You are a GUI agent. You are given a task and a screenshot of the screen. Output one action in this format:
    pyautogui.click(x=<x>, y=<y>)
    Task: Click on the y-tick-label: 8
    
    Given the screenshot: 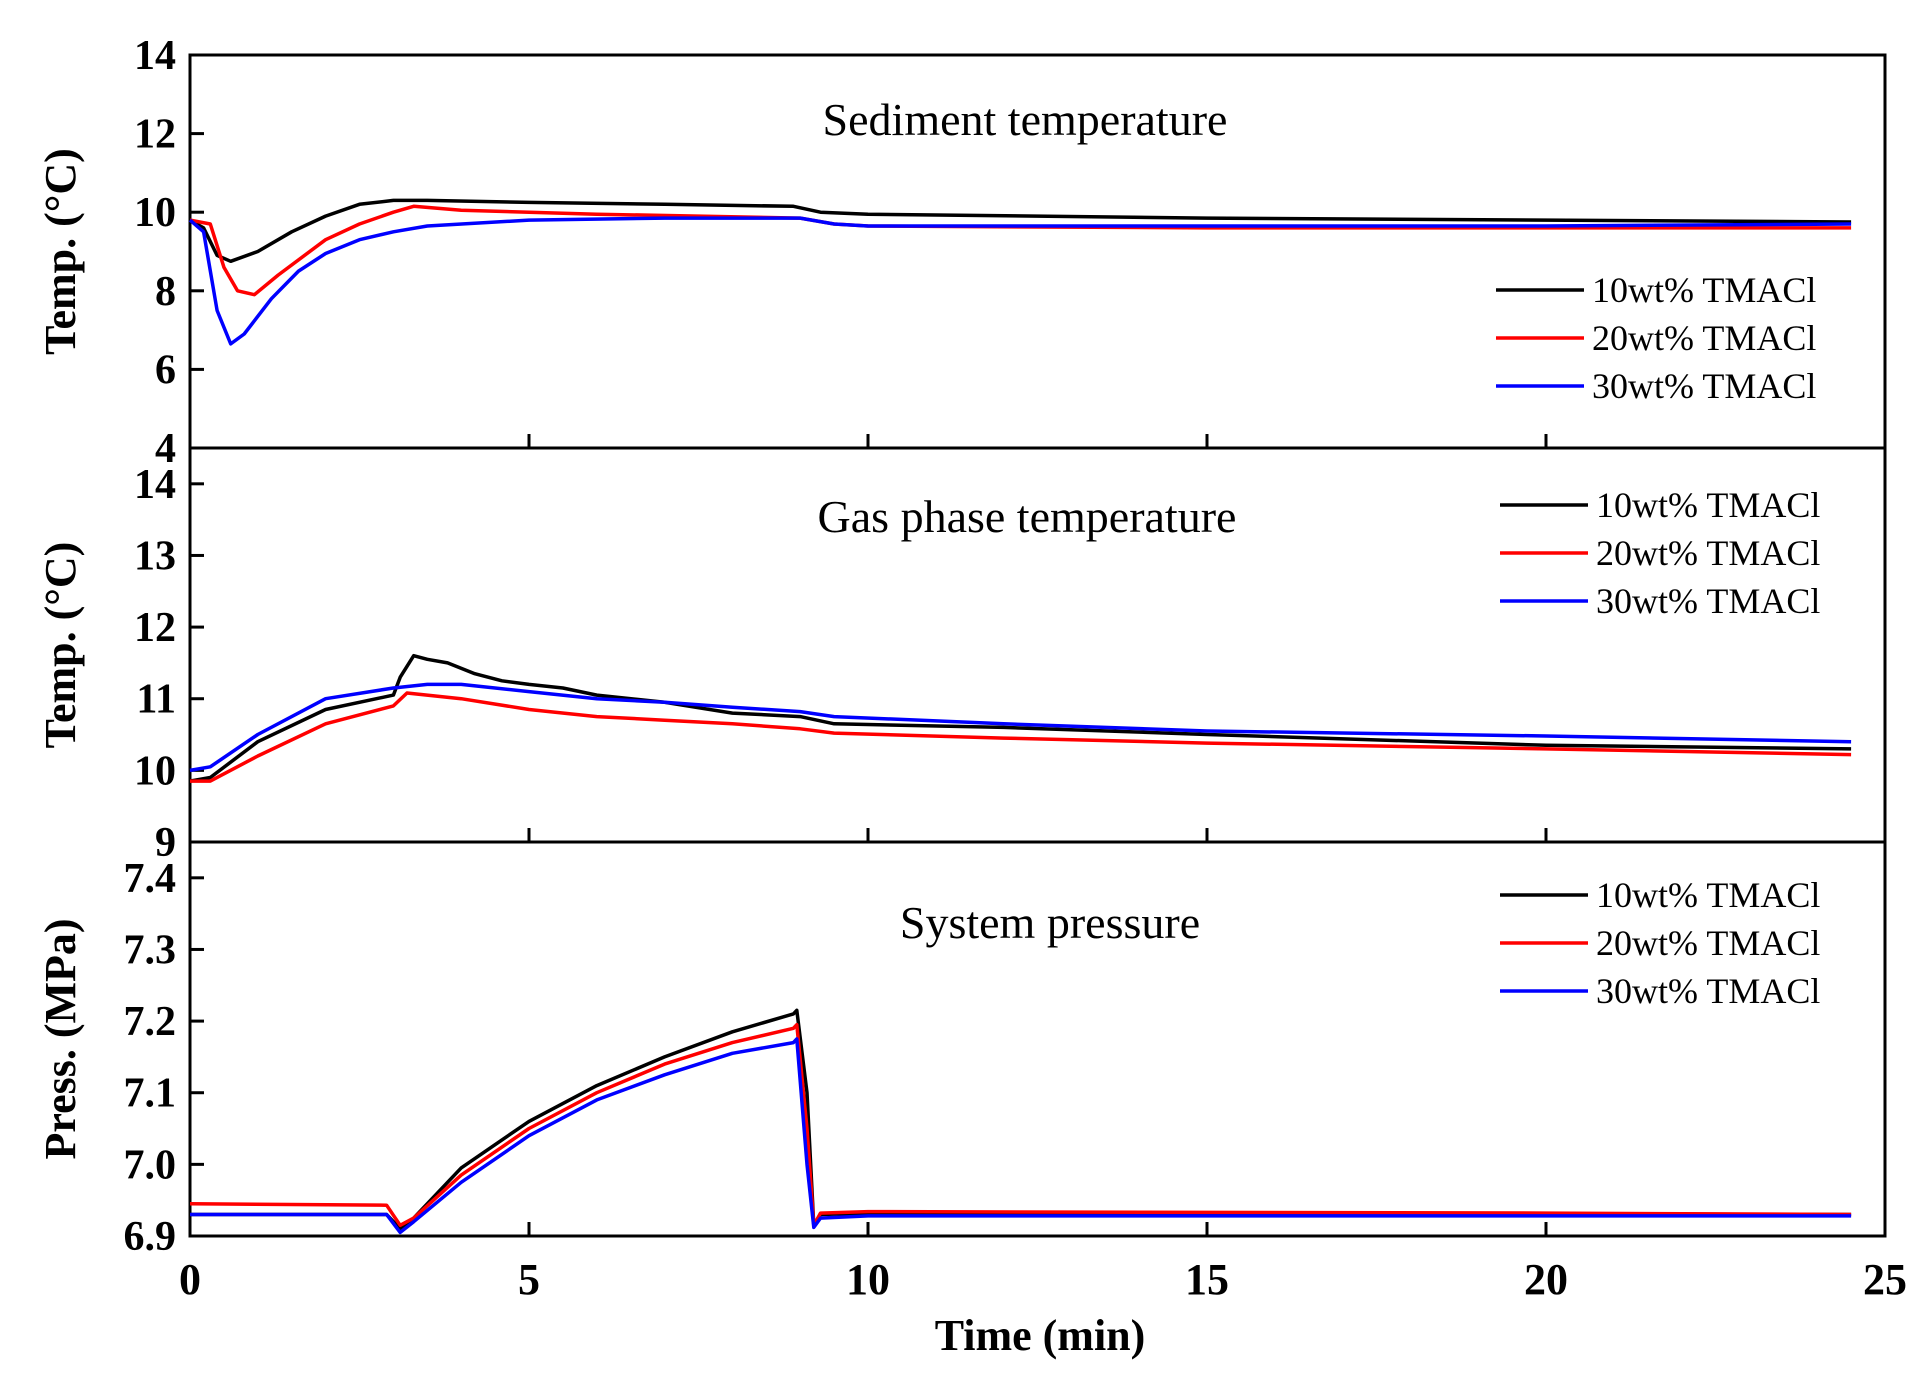 What is the action you would take?
    pyautogui.click(x=165, y=292)
    